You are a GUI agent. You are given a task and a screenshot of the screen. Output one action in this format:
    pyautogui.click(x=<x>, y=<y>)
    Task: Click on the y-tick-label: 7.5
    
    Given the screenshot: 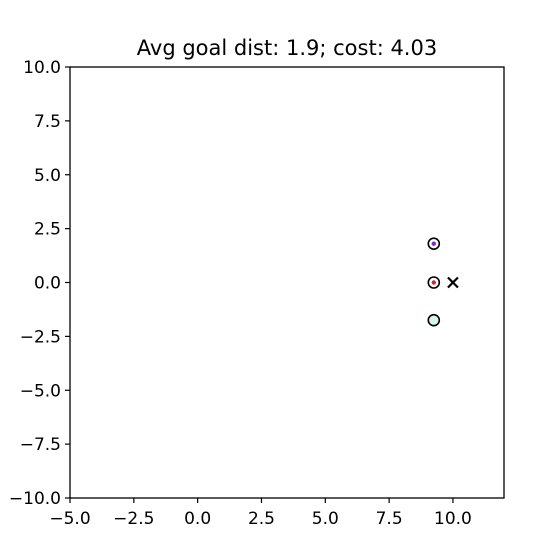 What is the action you would take?
    pyautogui.click(x=47, y=122)
    